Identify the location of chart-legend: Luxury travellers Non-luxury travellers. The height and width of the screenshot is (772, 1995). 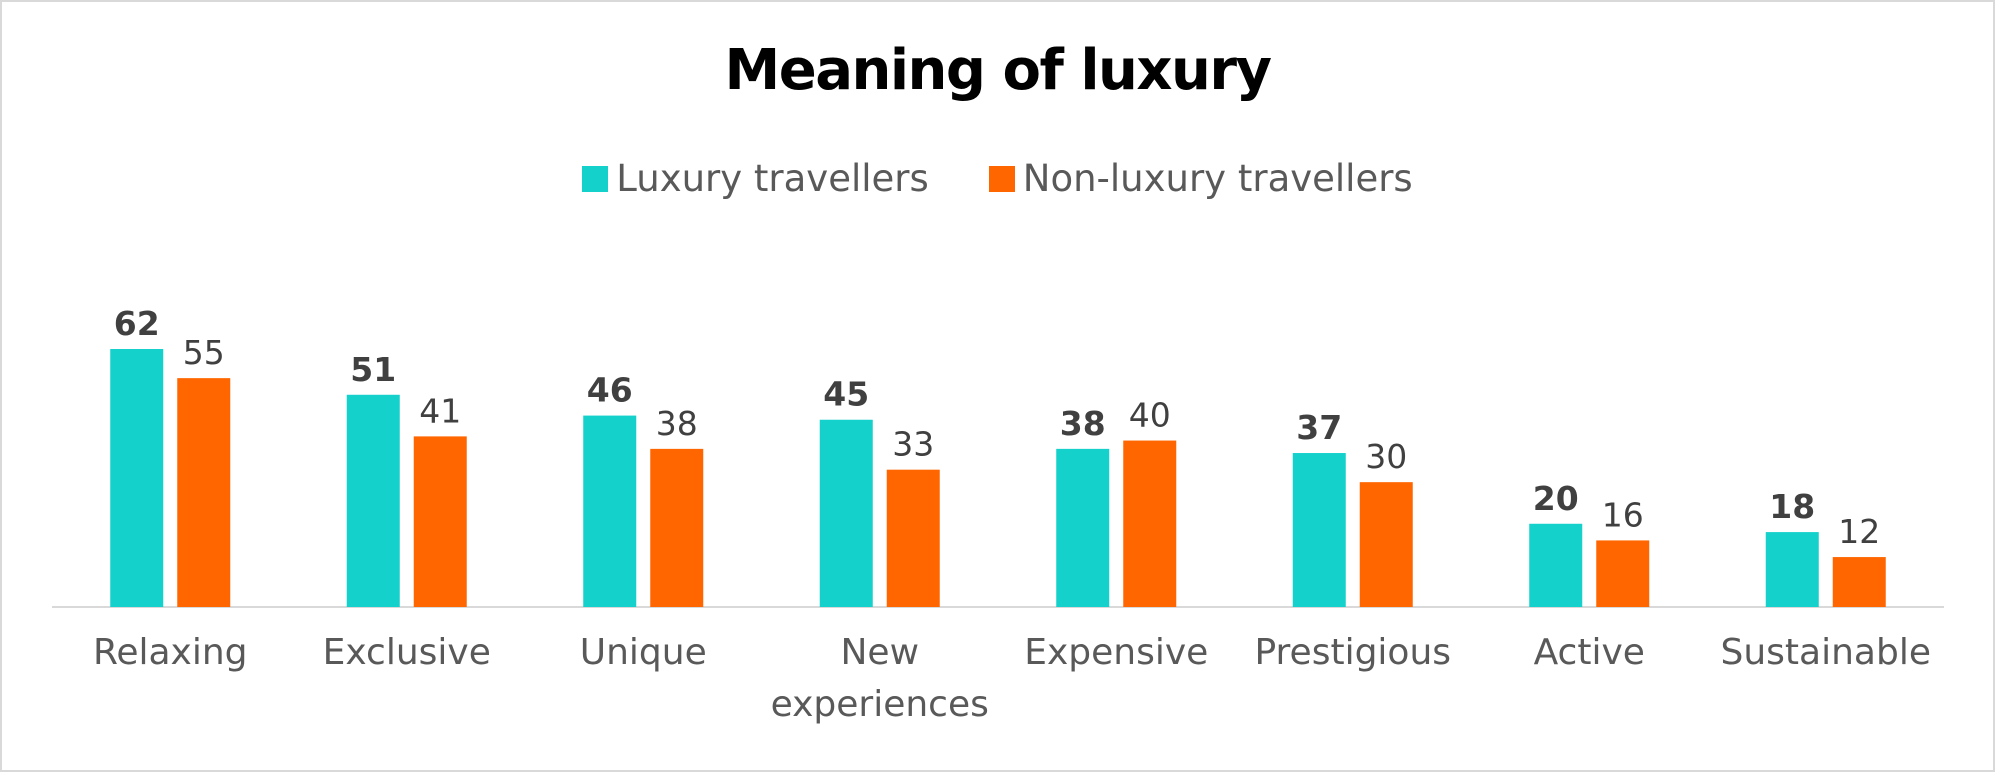
(997, 178).